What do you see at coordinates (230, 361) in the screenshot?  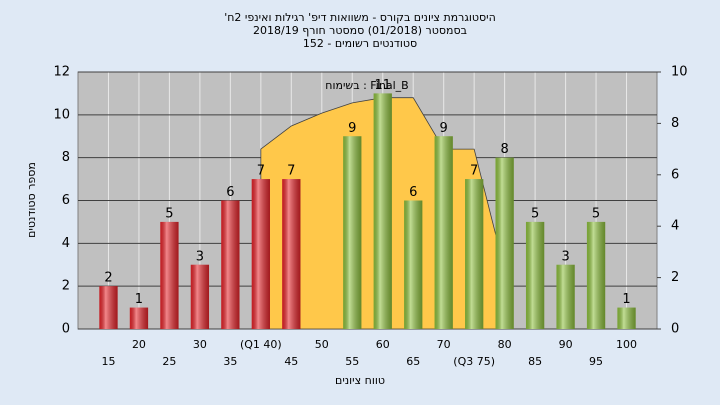 I see `x-tick-label: 35` at bounding box center [230, 361].